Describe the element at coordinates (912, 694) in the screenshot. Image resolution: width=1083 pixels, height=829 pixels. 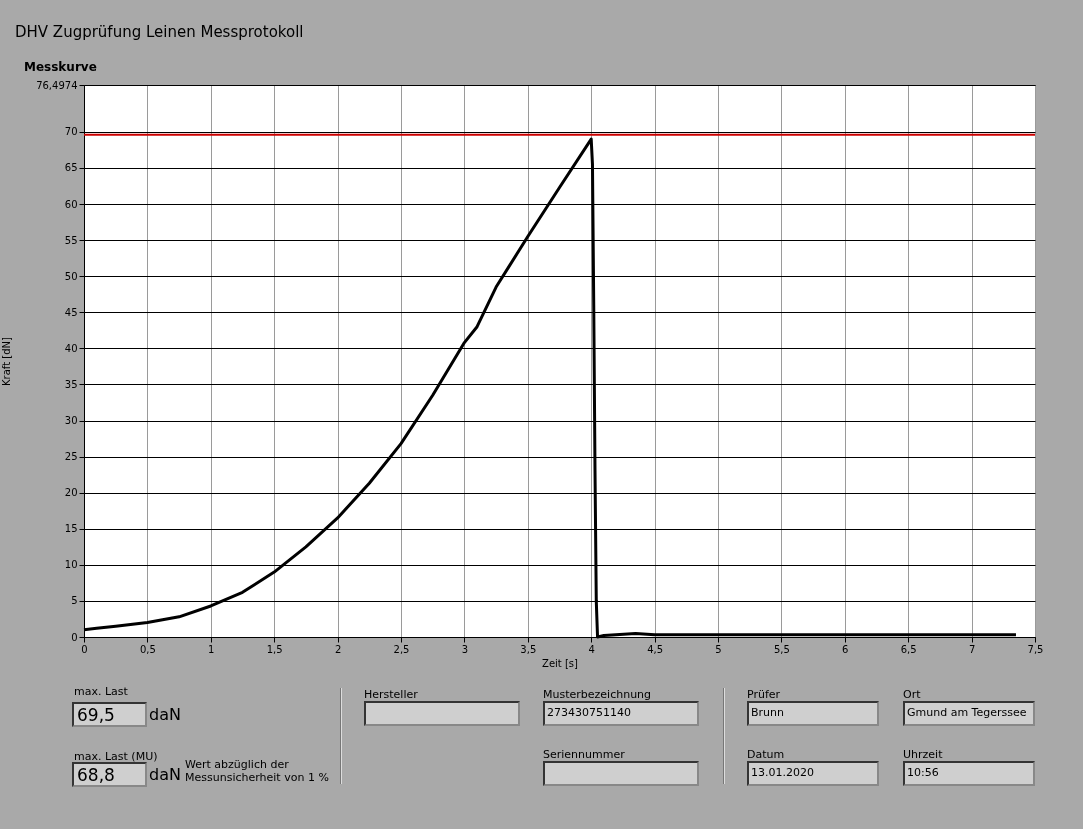
I see `text: Ort` at that location.